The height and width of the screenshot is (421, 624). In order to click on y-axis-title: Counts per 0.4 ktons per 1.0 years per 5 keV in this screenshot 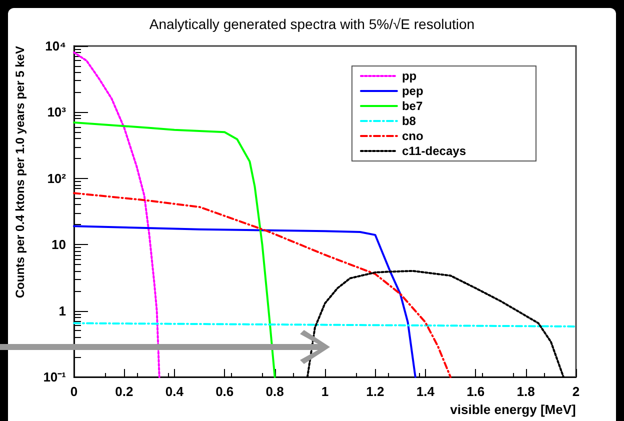, I will do `click(20, 172)`.